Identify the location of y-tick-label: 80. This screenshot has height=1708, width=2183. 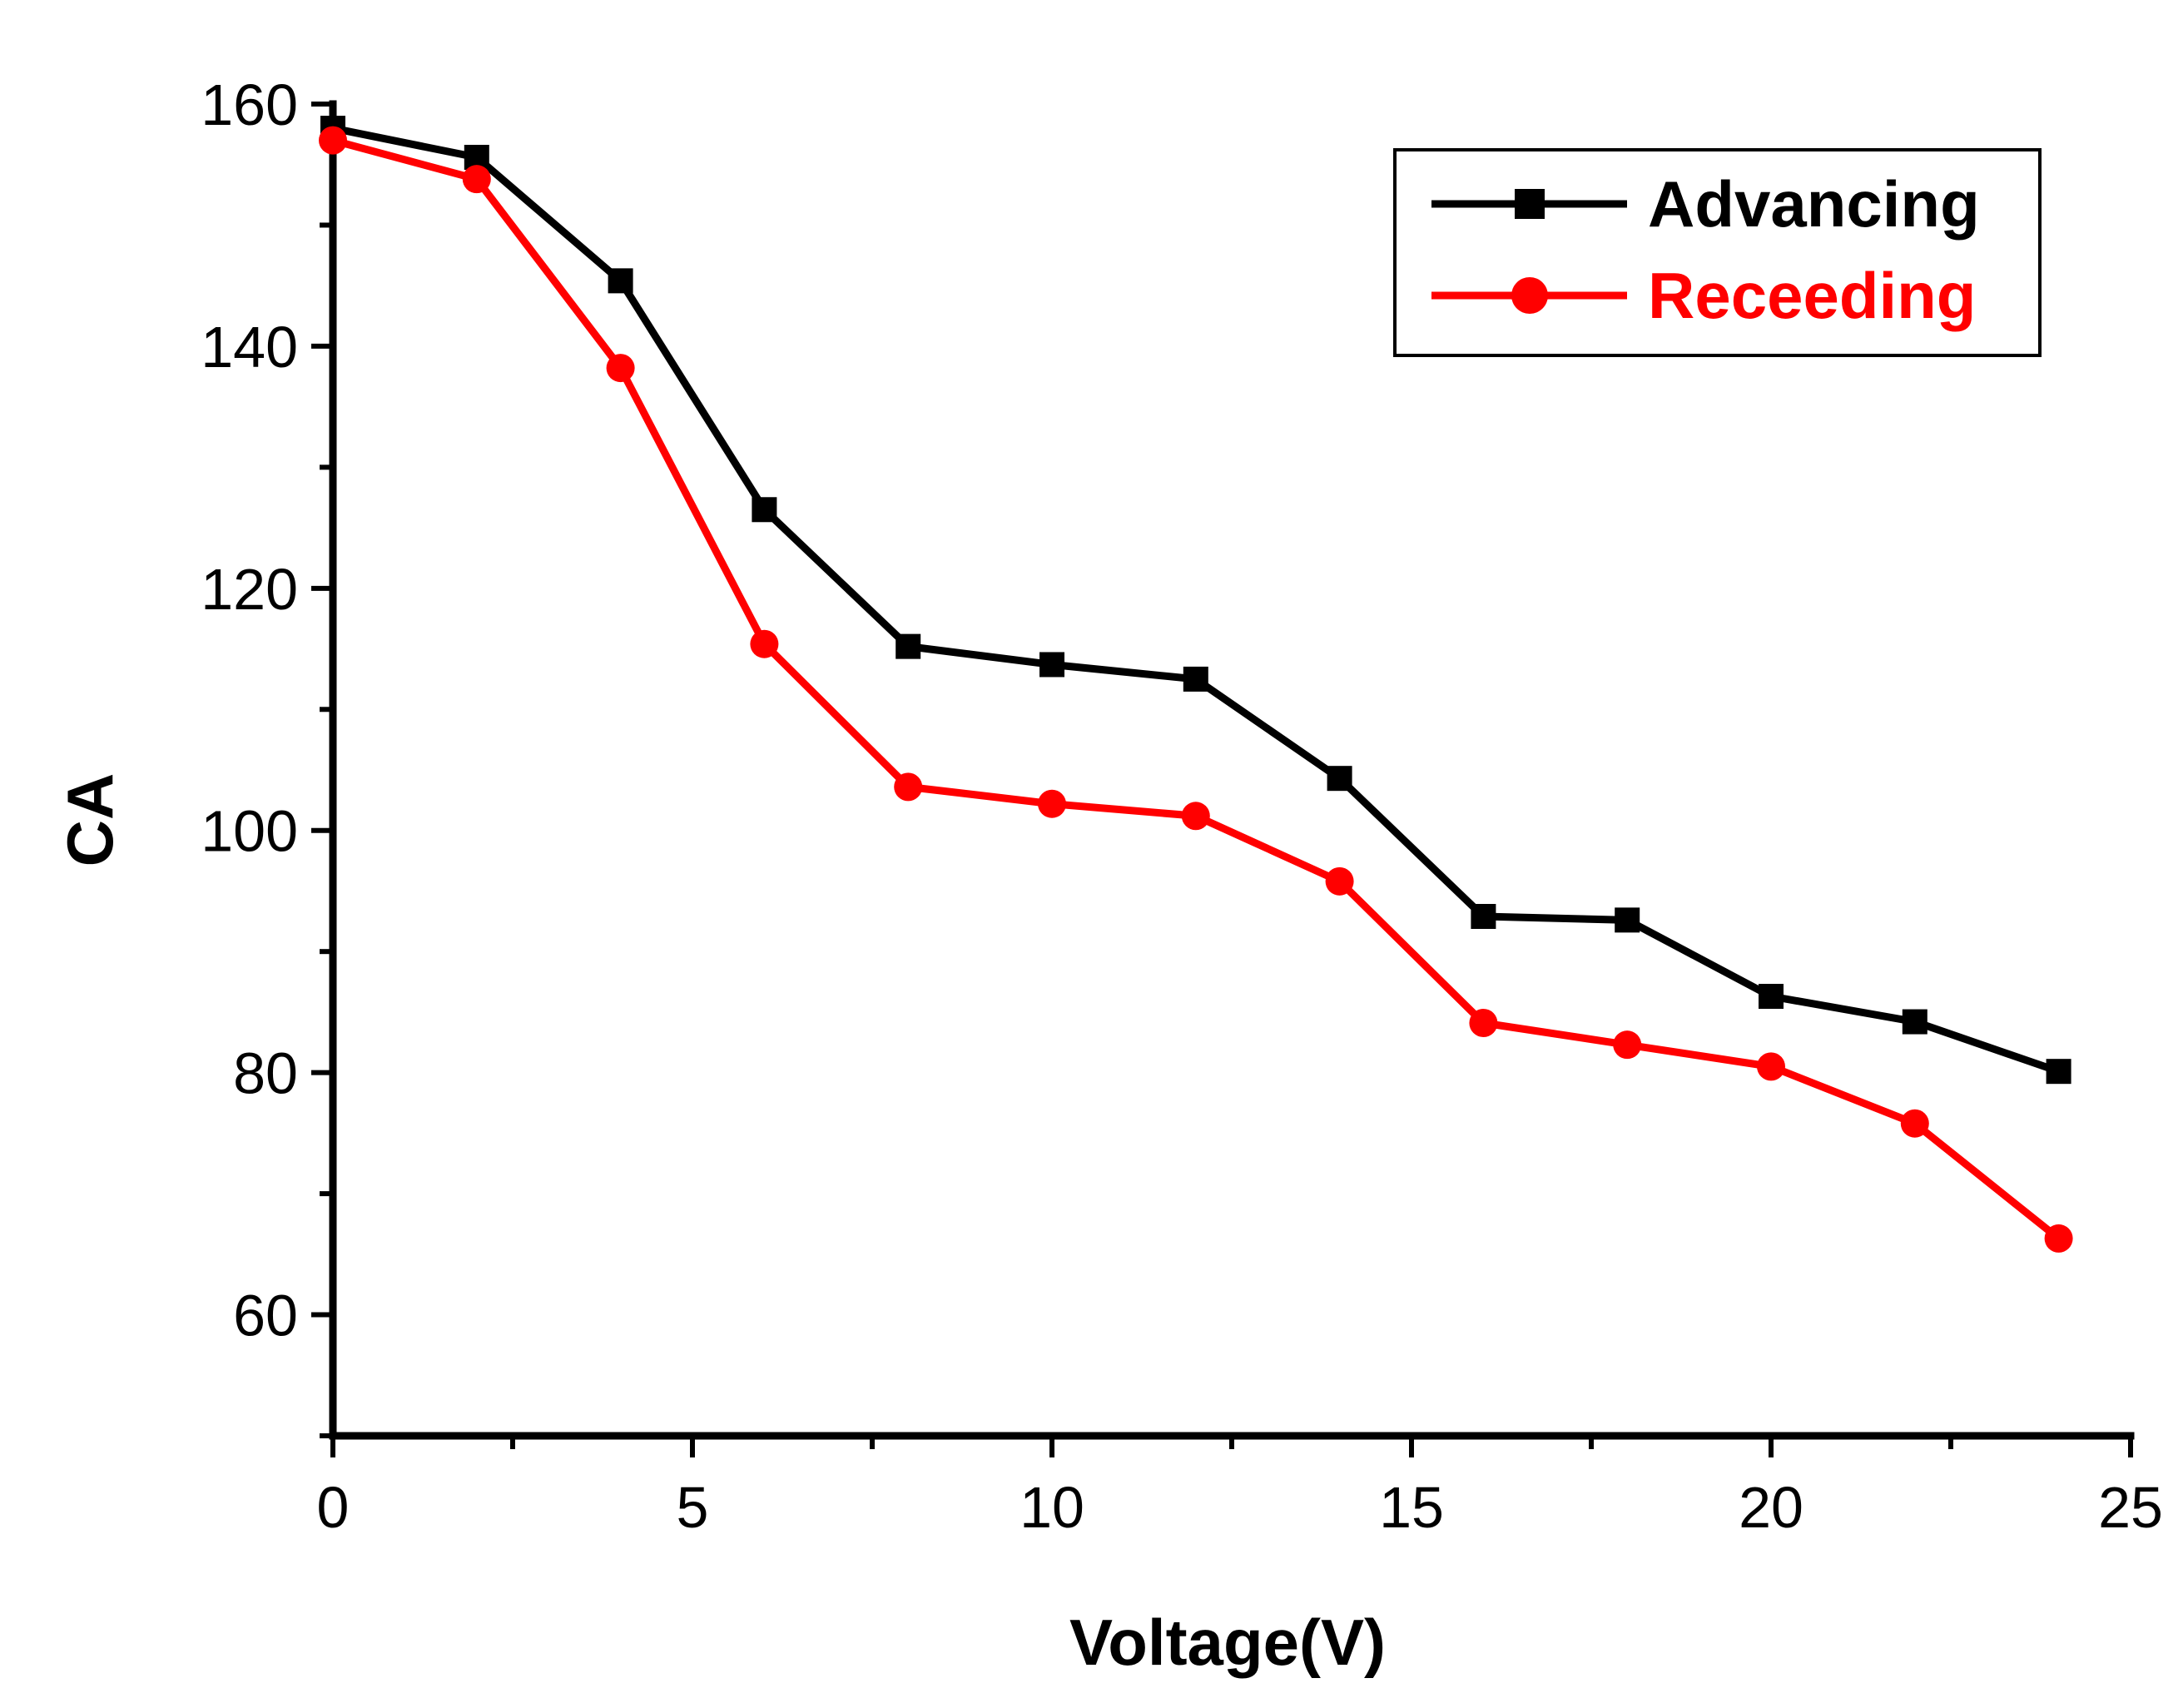
(265, 1073).